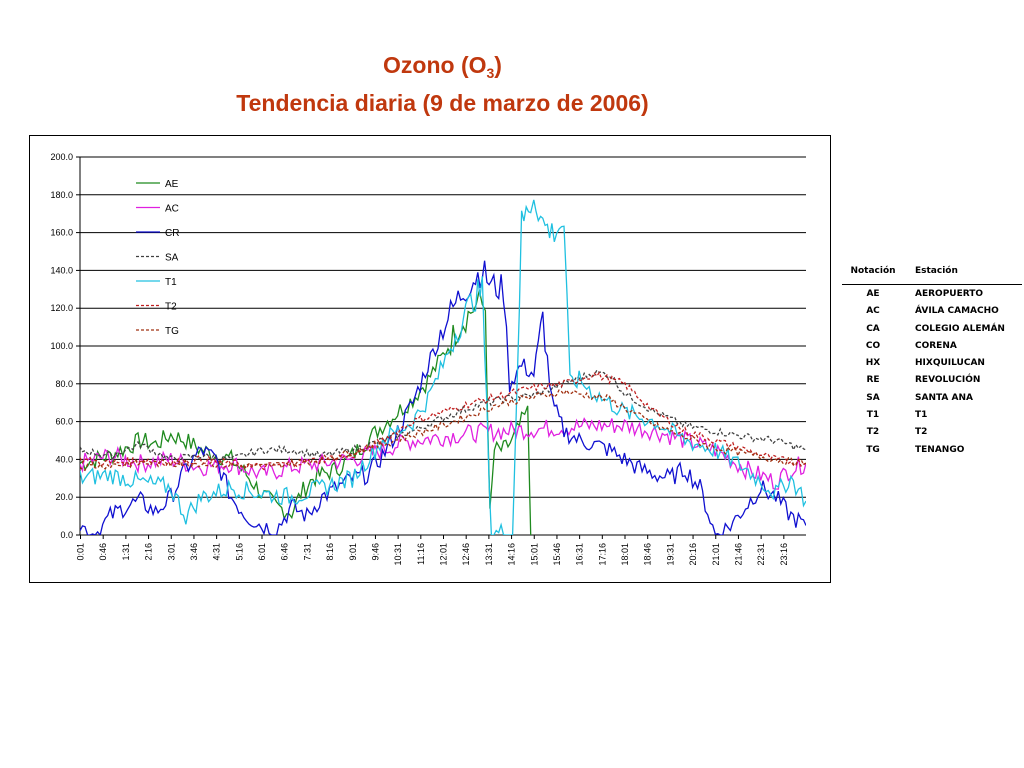 This screenshot has width=1024, height=768. Describe the element at coordinates (262, 552) in the screenshot. I see `x-tick-label: 6:01` at that location.